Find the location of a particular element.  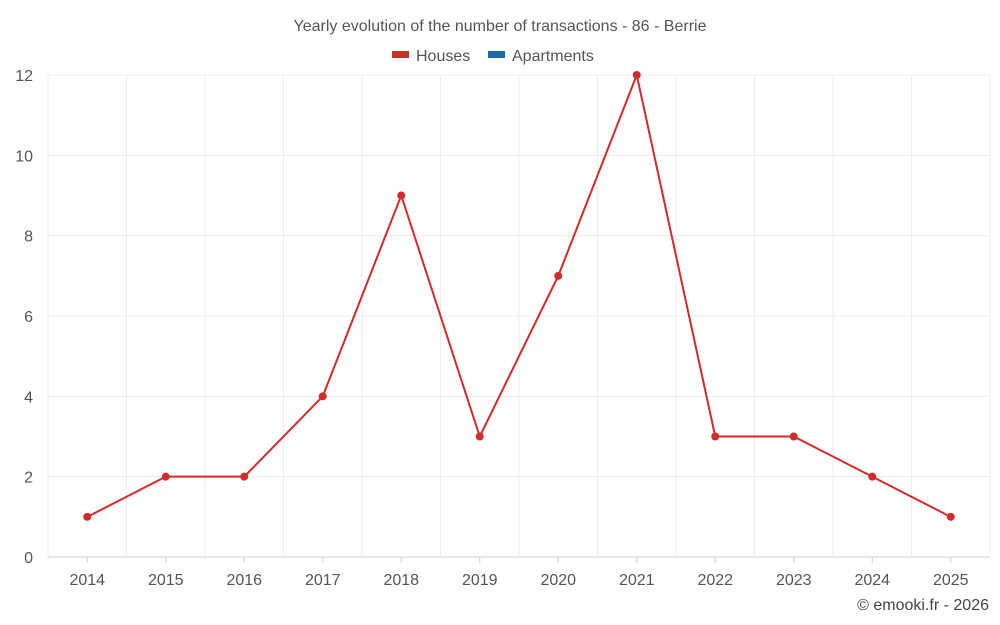

data-point-houses-2023 is located at coordinates (793, 436).